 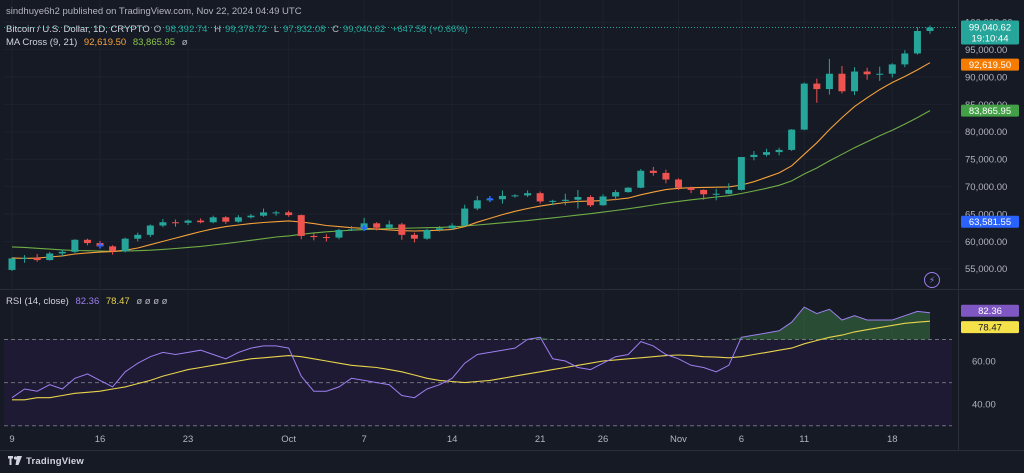 What do you see at coordinates (100, 439) in the screenshot?
I see `time-tick-label: 16` at bounding box center [100, 439].